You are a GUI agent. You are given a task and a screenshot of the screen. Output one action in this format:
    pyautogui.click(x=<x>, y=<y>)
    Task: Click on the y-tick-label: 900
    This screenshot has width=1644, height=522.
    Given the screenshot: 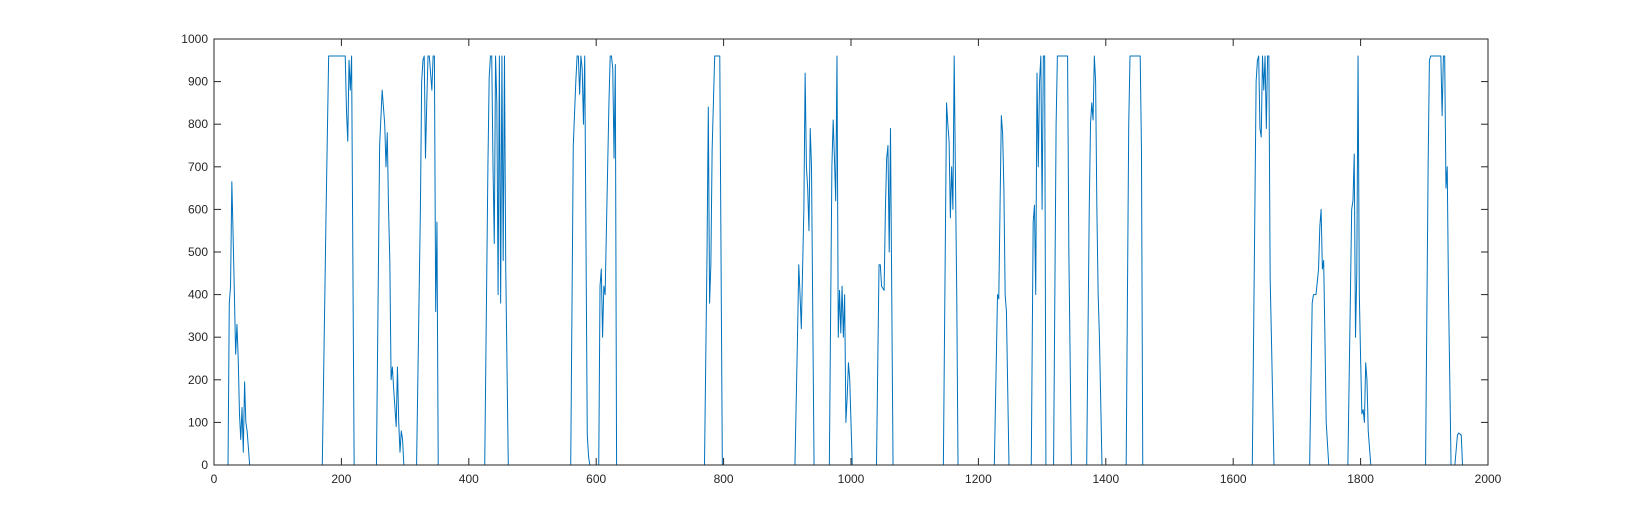 What is the action you would take?
    pyautogui.click(x=198, y=82)
    